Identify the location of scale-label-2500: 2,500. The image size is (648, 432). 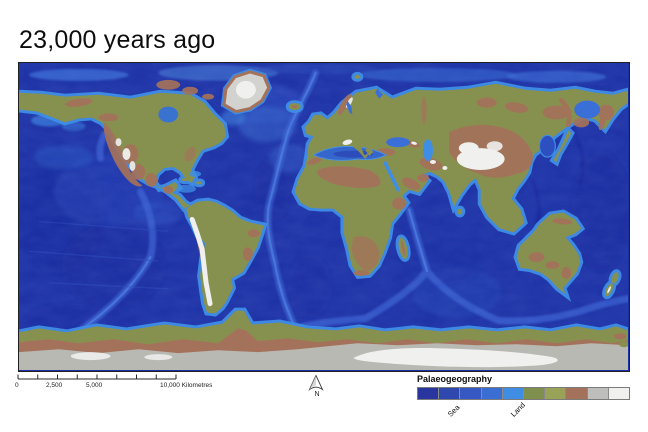
(54, 385).